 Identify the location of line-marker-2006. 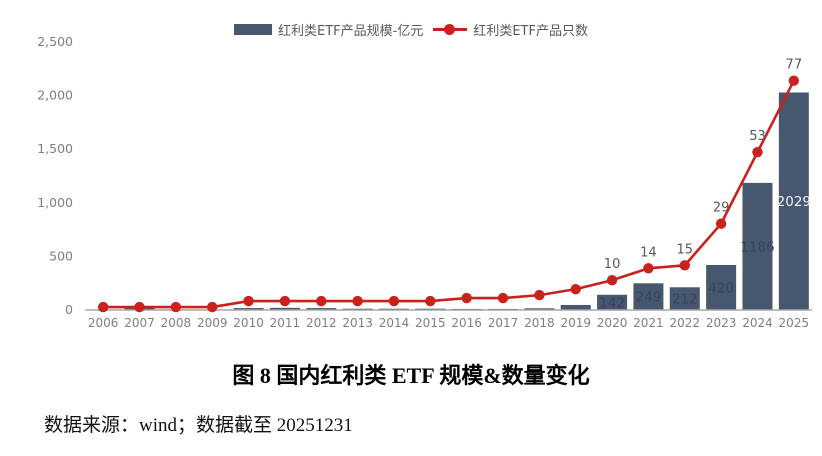
(103, 307).